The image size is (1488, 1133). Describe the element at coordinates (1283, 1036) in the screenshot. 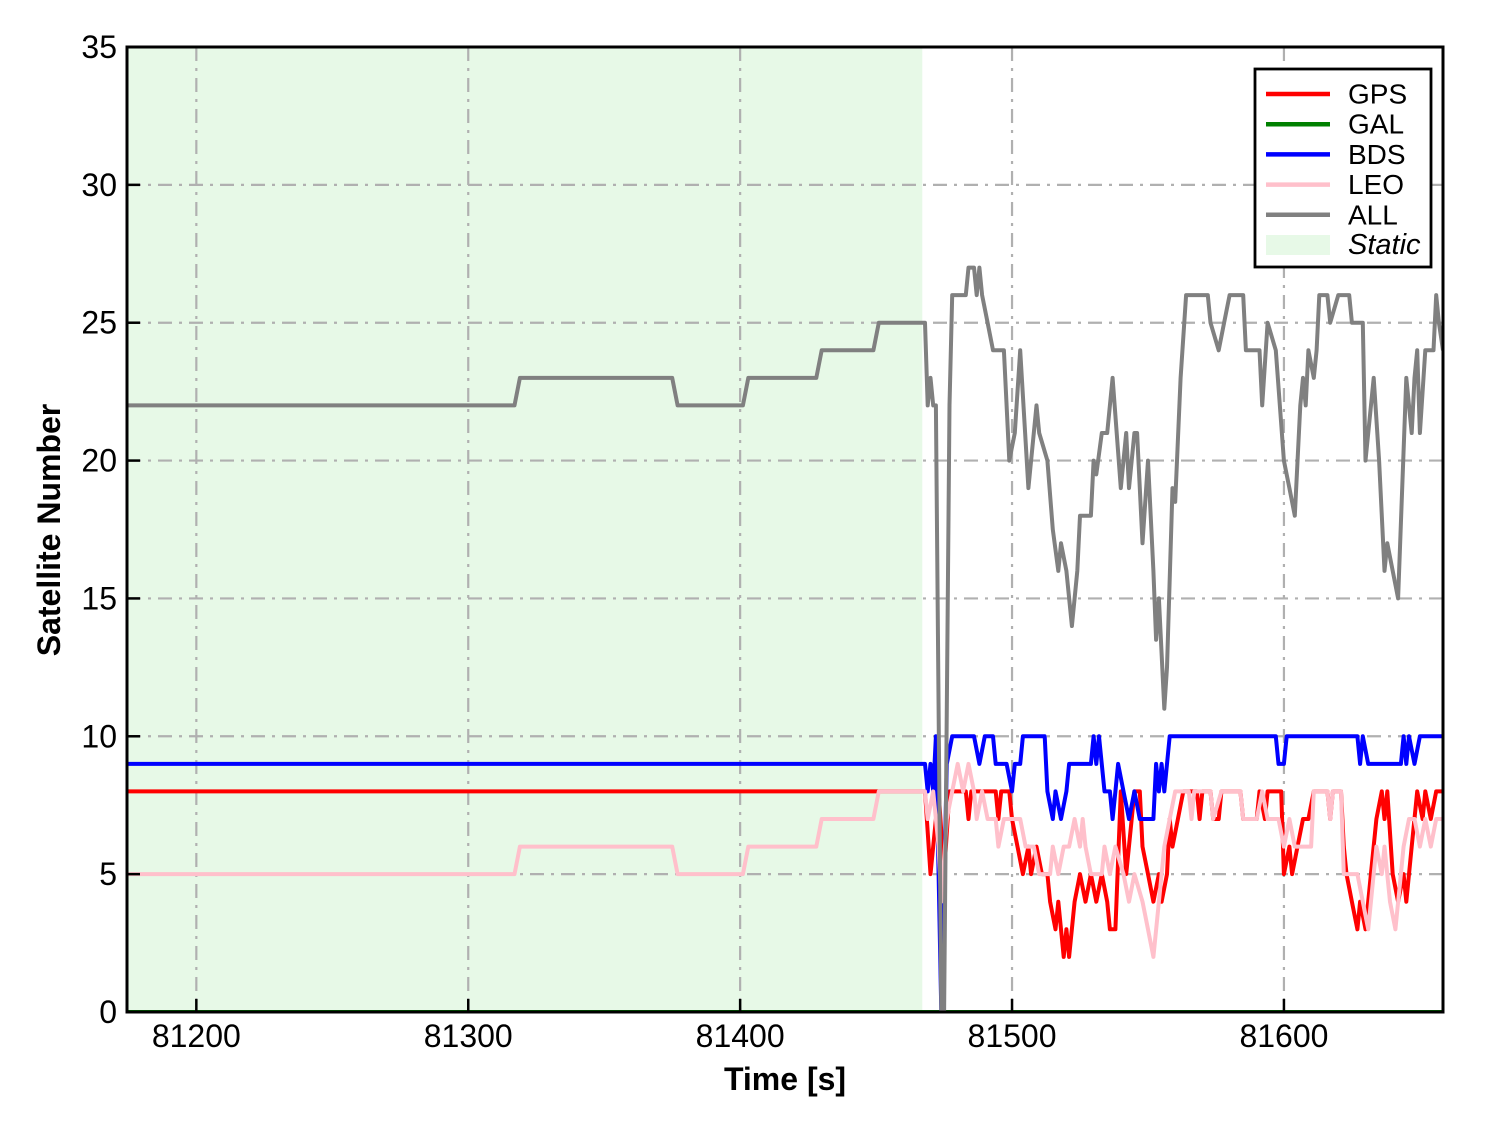

I see `x-tick-label: 81600` at that location.